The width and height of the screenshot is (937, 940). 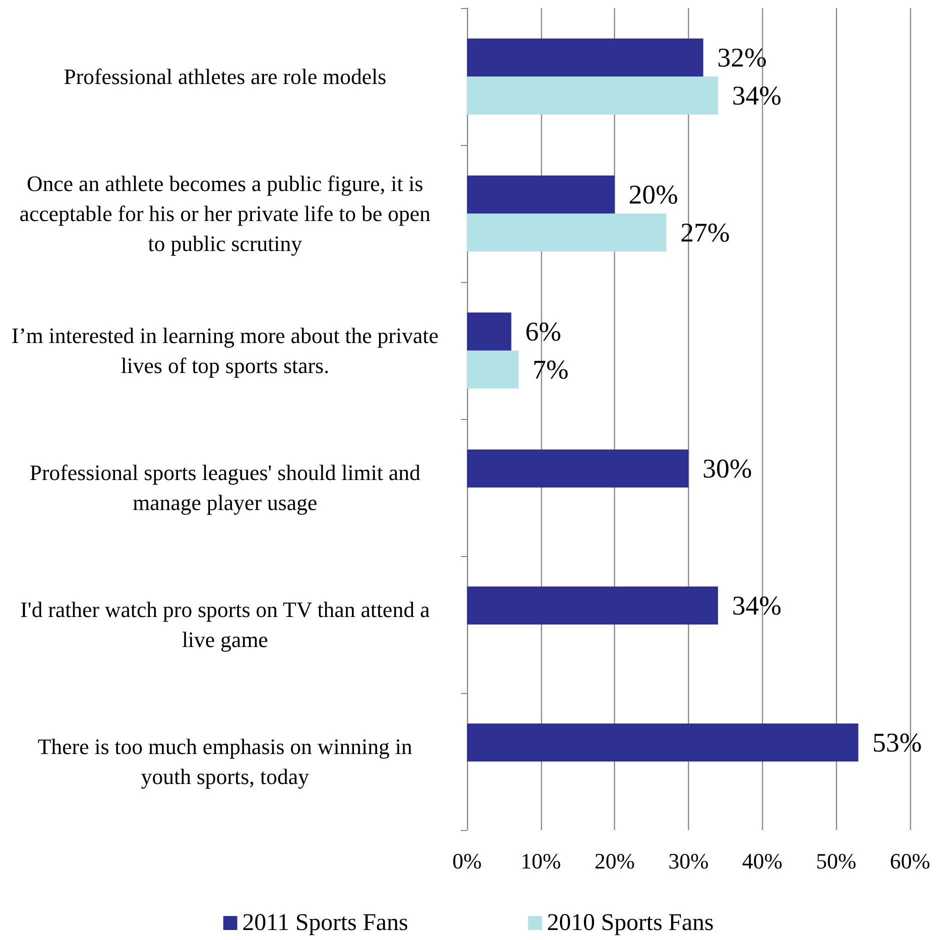 What do you see at coordinates (727, 469) in the screenshot?
I see `data-label: 30%` at bounding box center [727, 469].